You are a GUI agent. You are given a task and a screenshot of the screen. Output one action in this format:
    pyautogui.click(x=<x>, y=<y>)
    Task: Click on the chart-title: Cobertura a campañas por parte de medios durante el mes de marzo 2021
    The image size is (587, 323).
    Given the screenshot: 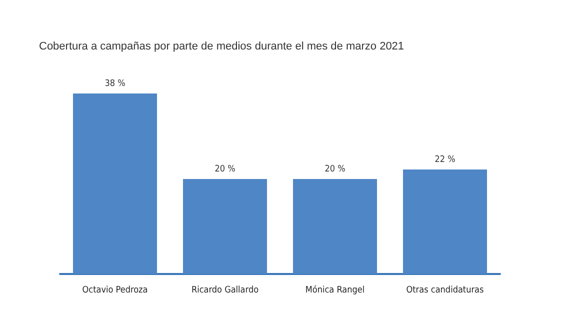 What is the action you would take?
    pyautogui.click(x=221, y=46)
    